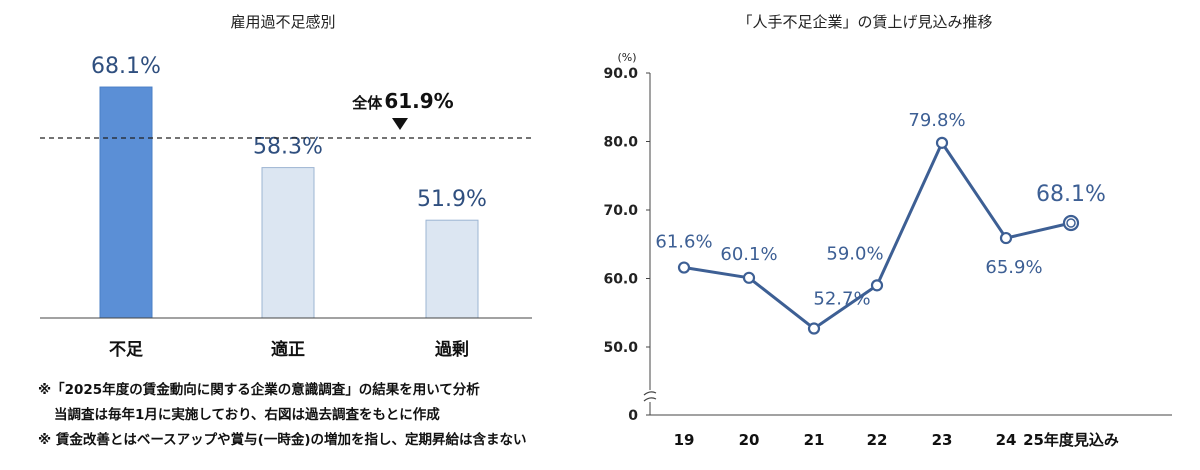 The height and width of the screenshot is (470, 1200). I want to click on series-line, so click(877, 236).